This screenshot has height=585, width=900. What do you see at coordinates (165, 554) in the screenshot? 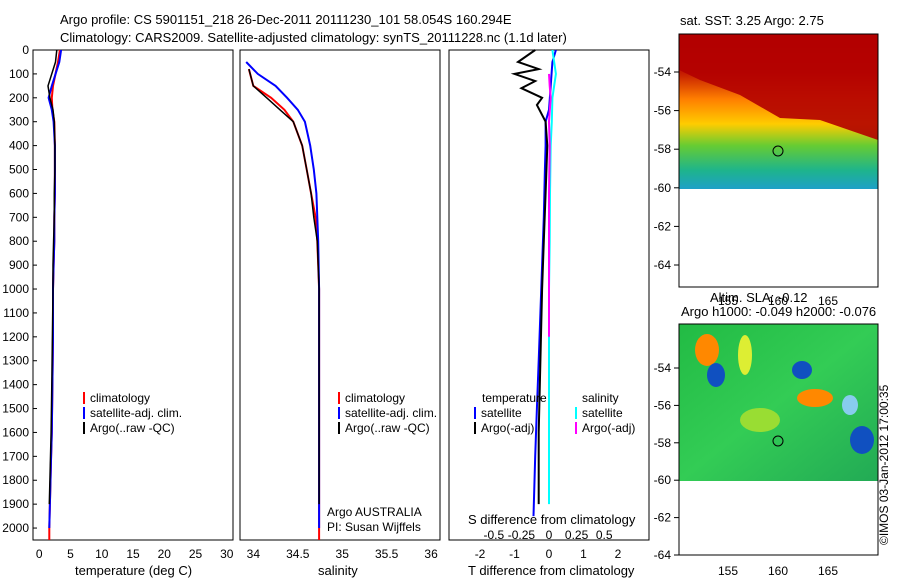
I see `x-tick-label: 20` at bounding box center [165, 554].